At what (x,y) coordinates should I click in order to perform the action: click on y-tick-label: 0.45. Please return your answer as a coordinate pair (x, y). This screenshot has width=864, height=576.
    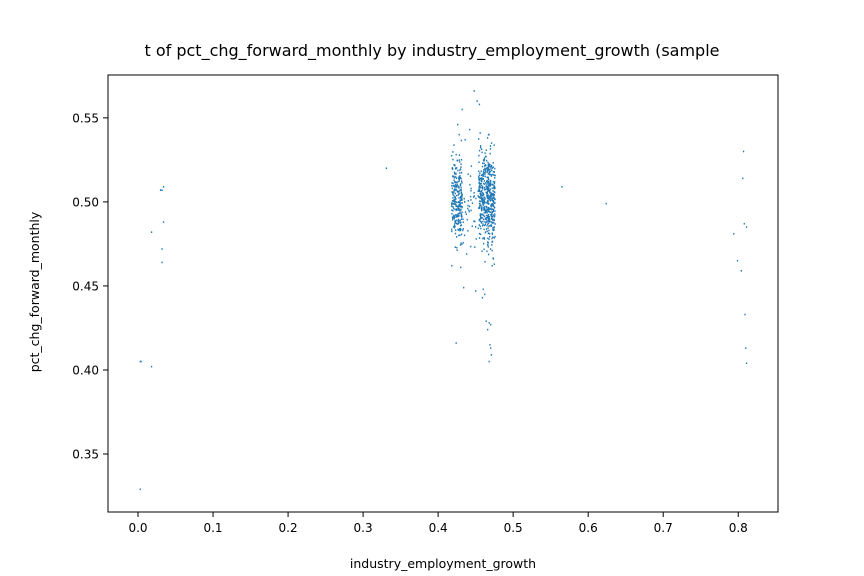
    Looking at the image, I should click on (85, 286).